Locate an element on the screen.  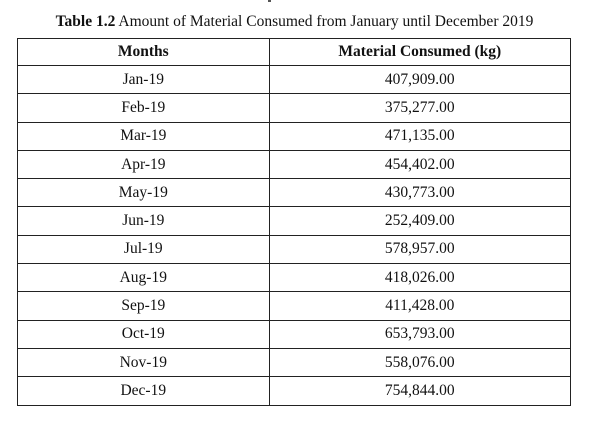
month-cell: Nov-19 is located at coordinates (143, 362).